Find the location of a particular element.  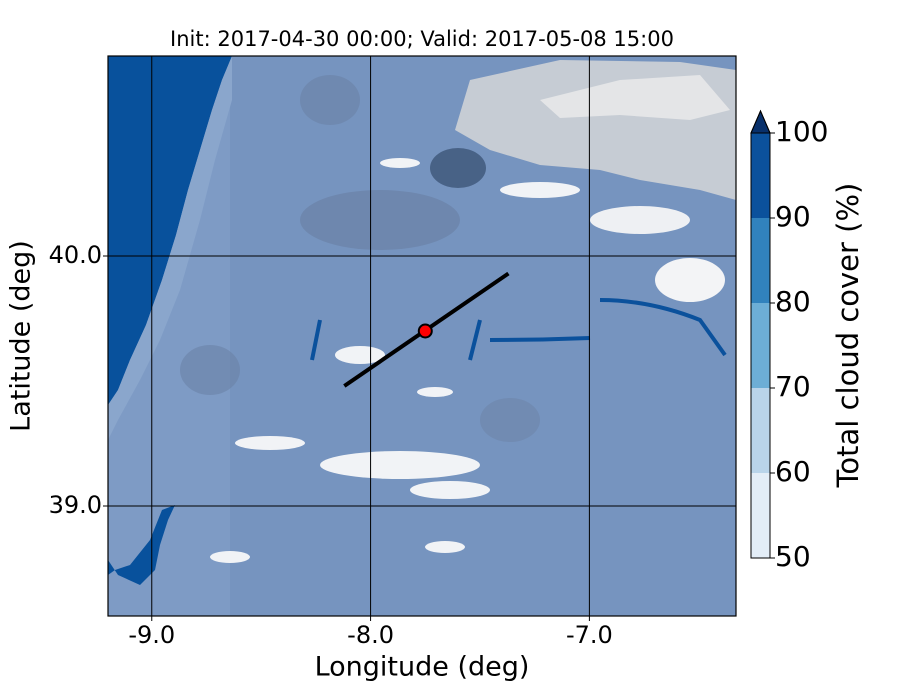

colorbar-tick-label: 90 is located at coordinates (793, 216).